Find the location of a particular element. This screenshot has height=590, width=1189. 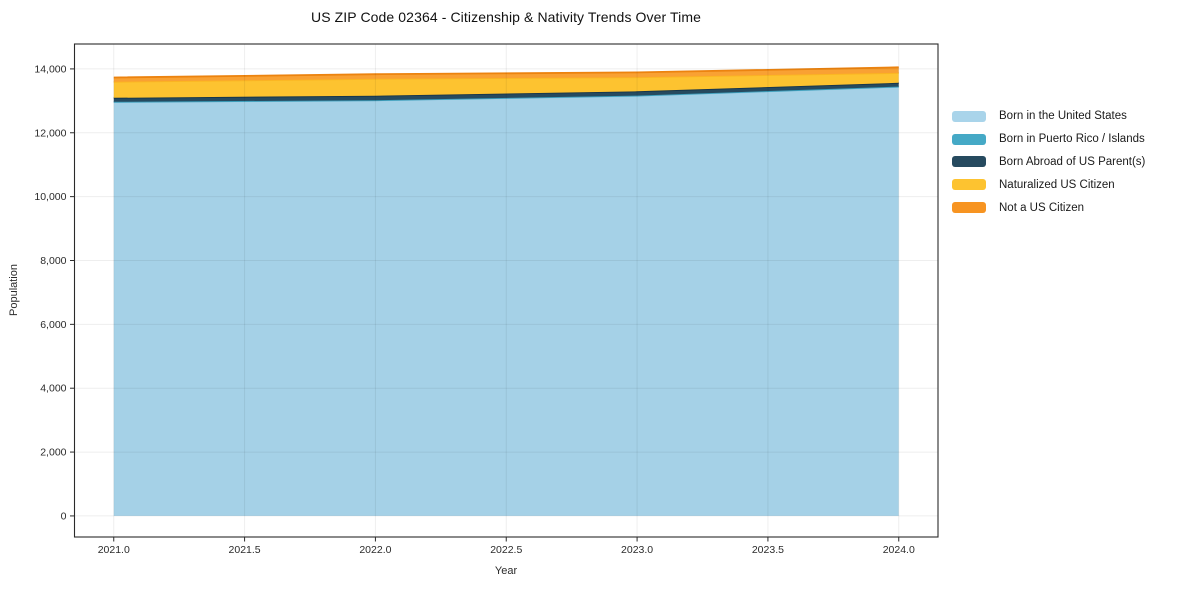

legend-label: Naturalized US Citizen is located at coordinates (1057, 184).